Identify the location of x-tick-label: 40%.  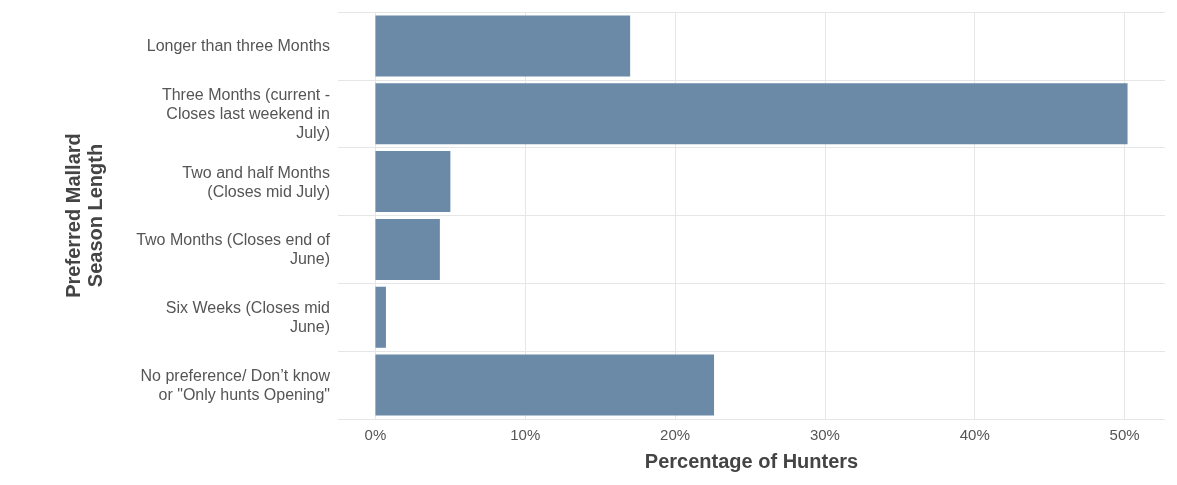
(974, 434).